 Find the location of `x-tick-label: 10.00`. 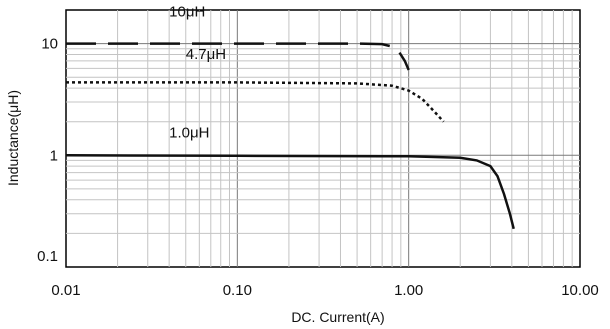

x-tick-label: 10.00 is located at coordinates (580, 290).